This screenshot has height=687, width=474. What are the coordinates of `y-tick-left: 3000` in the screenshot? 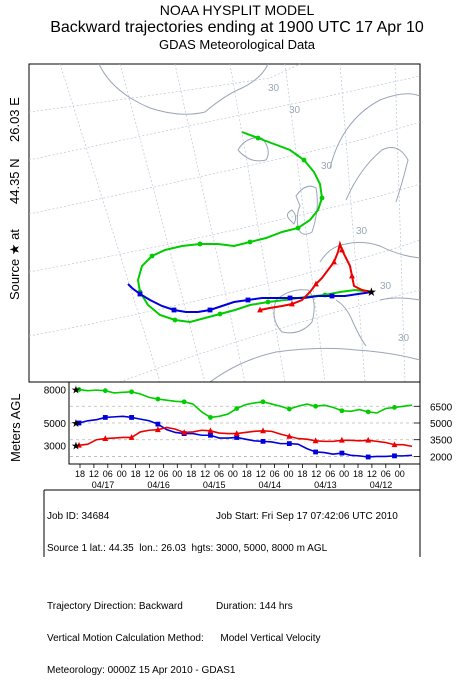 It's located at (55, 446).